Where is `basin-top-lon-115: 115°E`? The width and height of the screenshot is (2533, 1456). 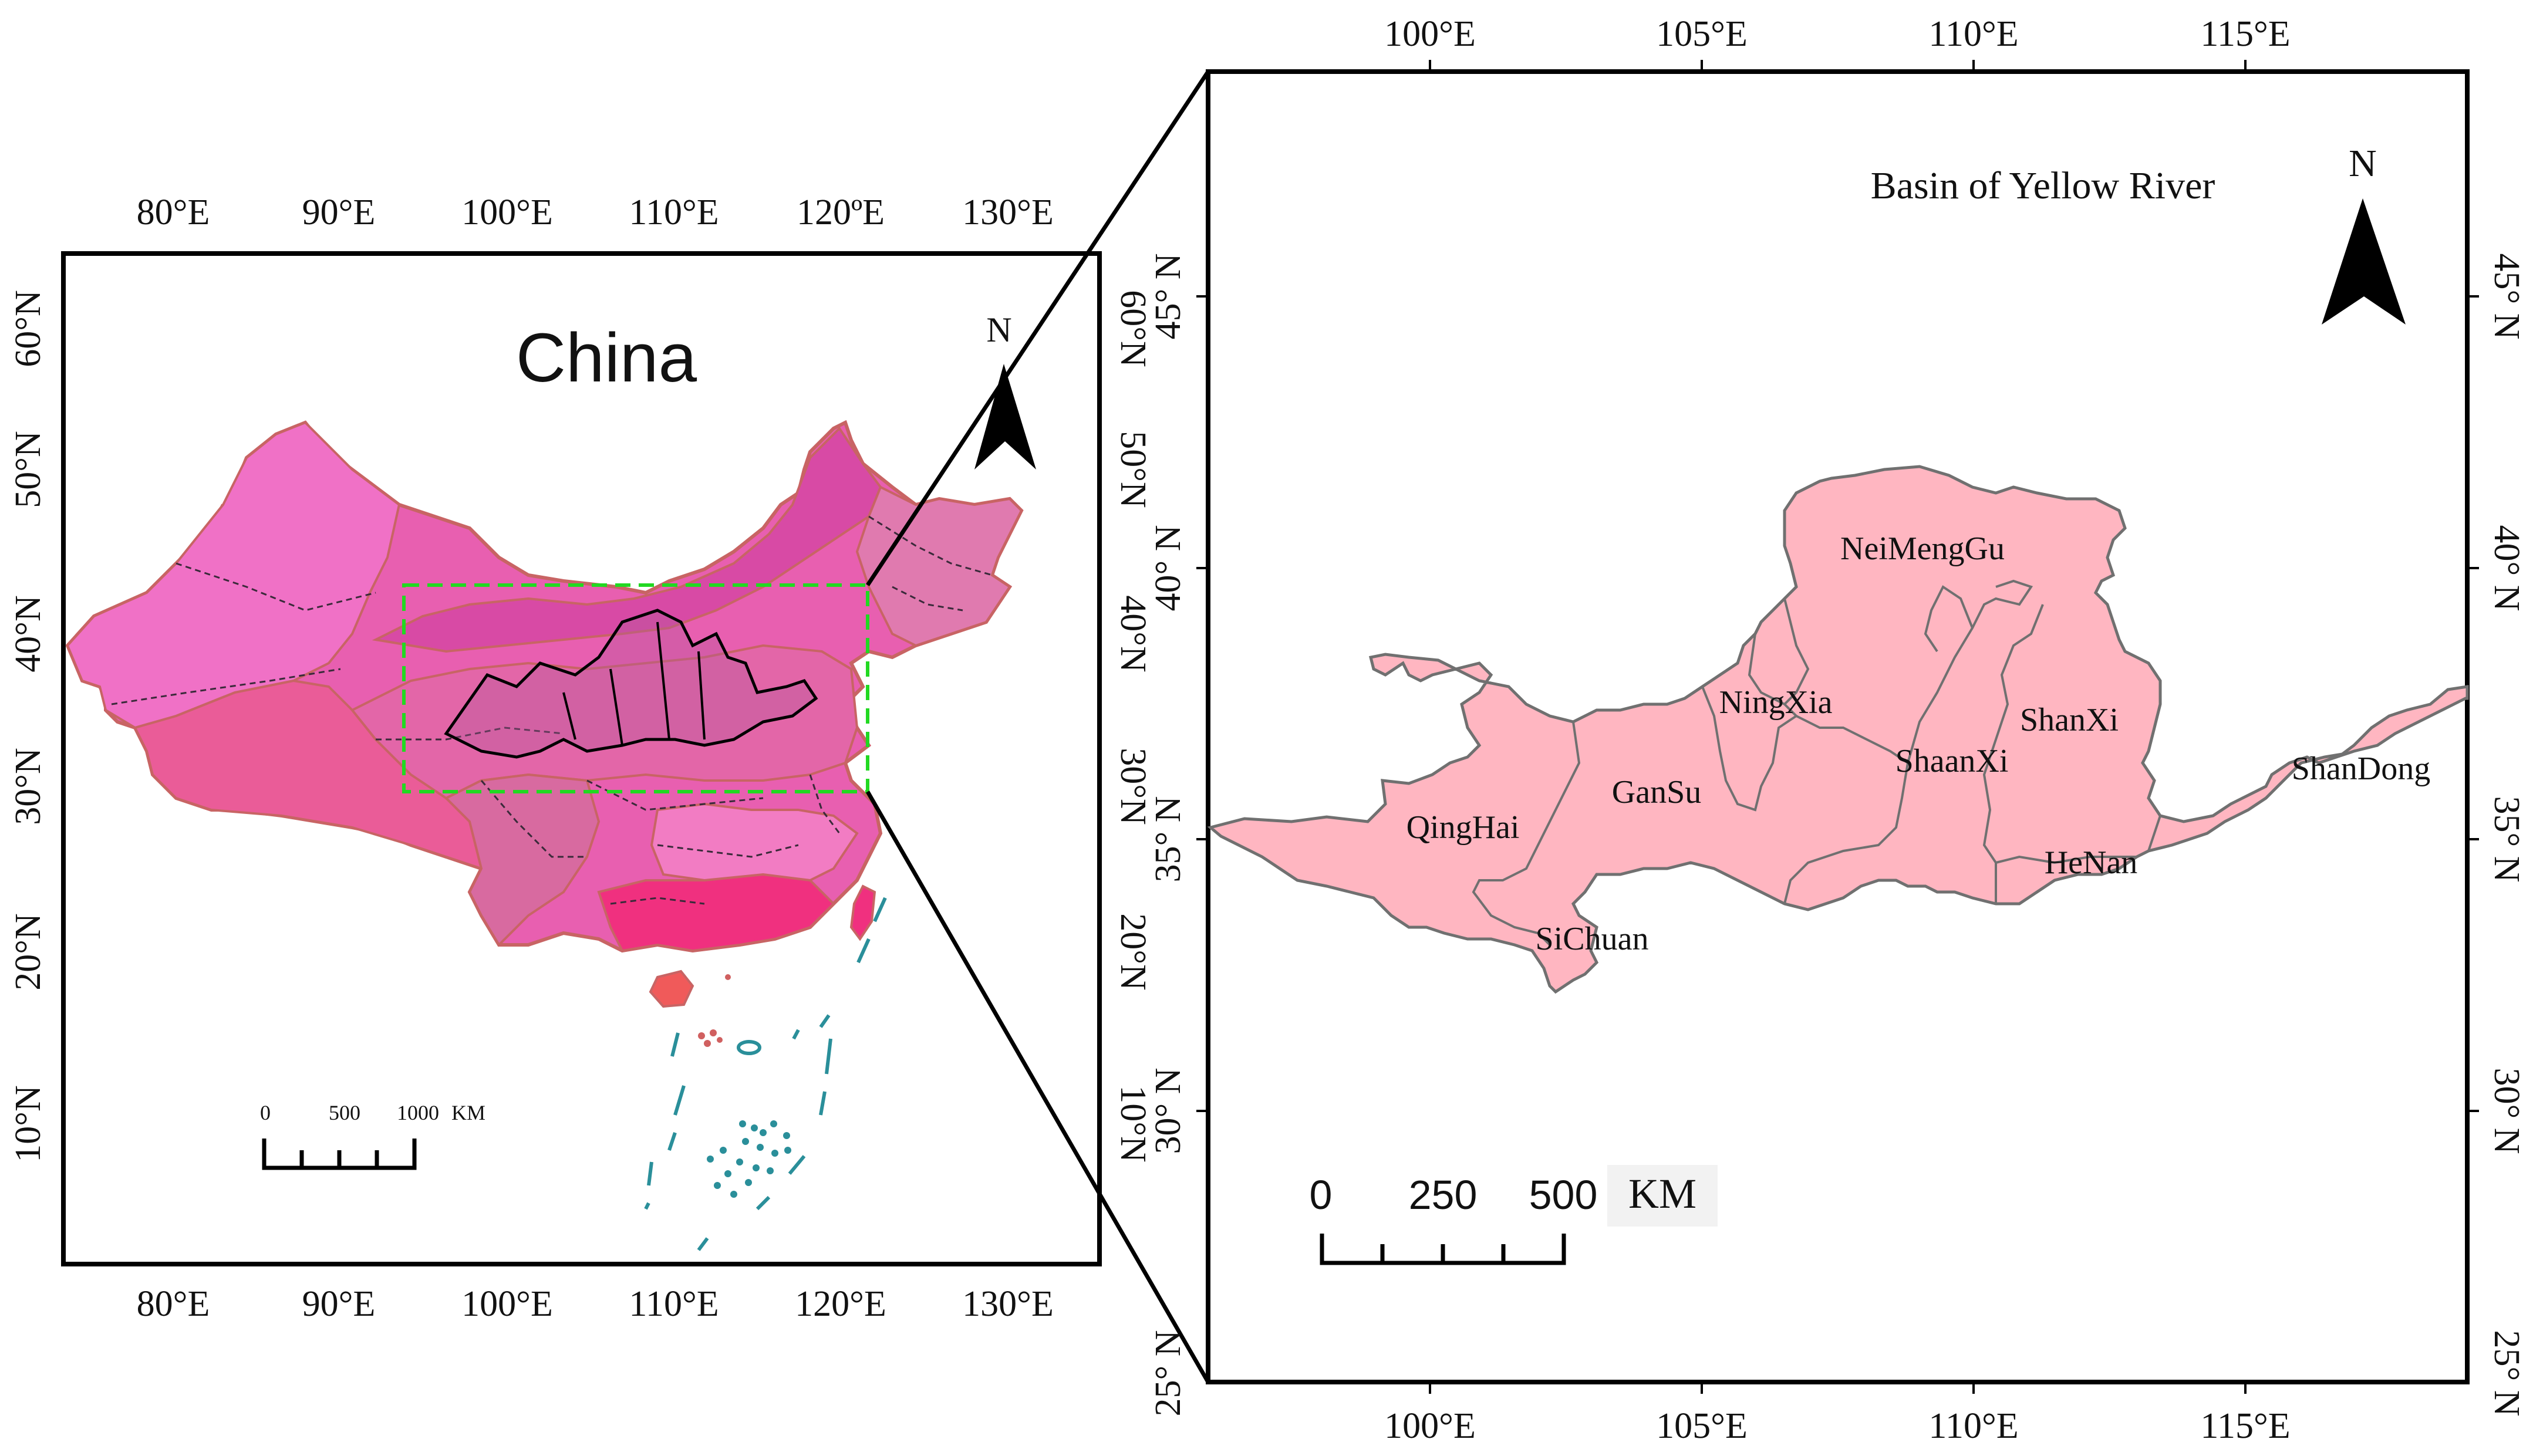
basin-top-lon-115: 115°E is located at coordinates (2245, 34).